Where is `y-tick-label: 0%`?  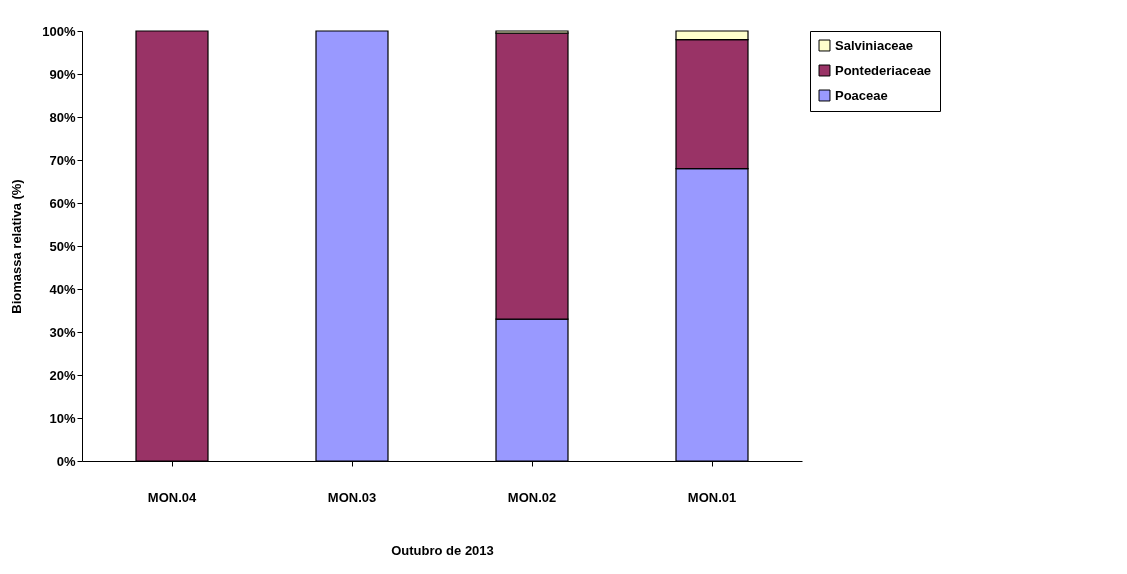
y-tick-label: 0% is located at coordinates (66, 461).